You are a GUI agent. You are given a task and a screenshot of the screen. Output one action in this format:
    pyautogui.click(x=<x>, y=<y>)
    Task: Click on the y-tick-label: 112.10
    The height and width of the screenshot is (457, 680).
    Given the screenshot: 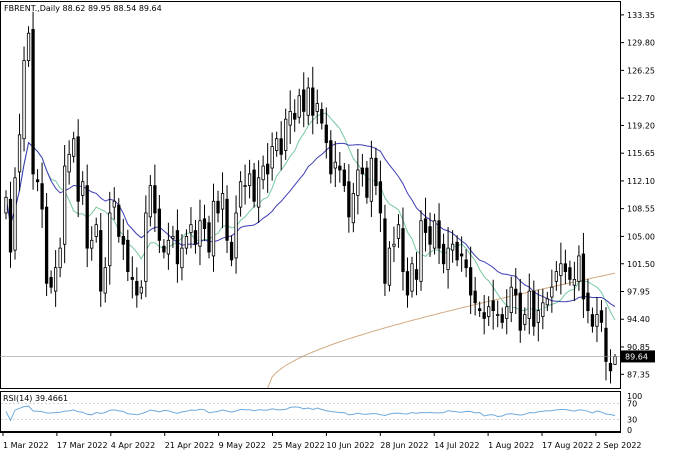 What is the action you would take?
    pyautogui.click(x=641, y=181)
    